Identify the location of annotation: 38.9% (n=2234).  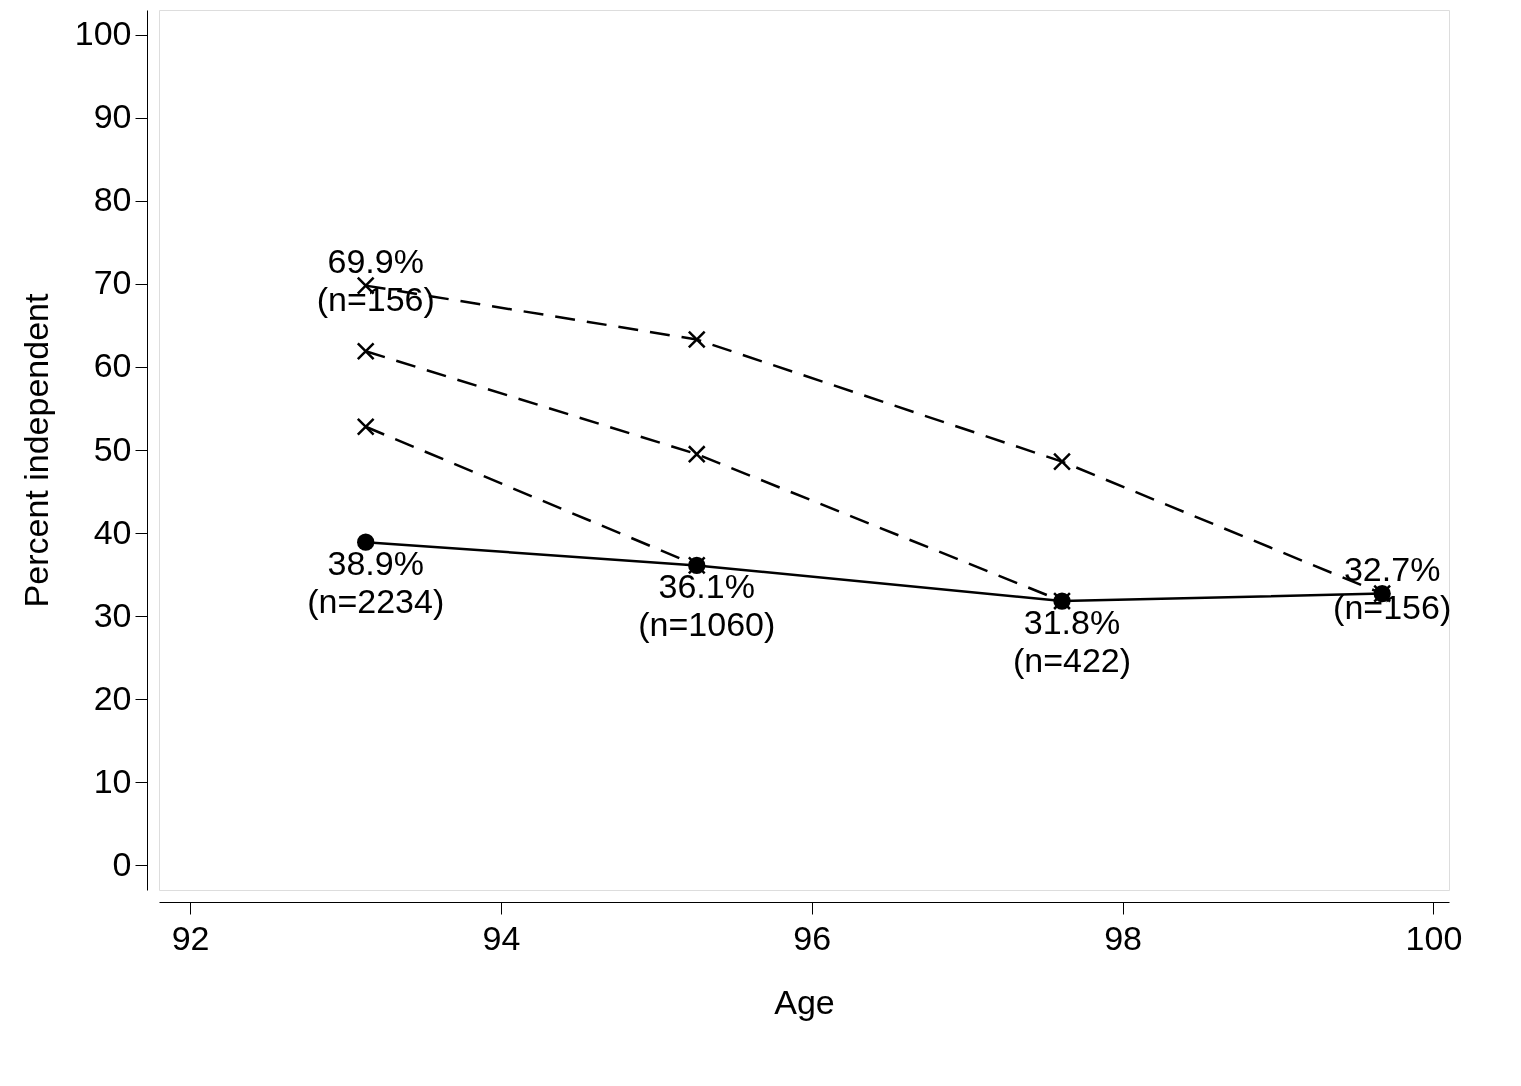
(376, 582).